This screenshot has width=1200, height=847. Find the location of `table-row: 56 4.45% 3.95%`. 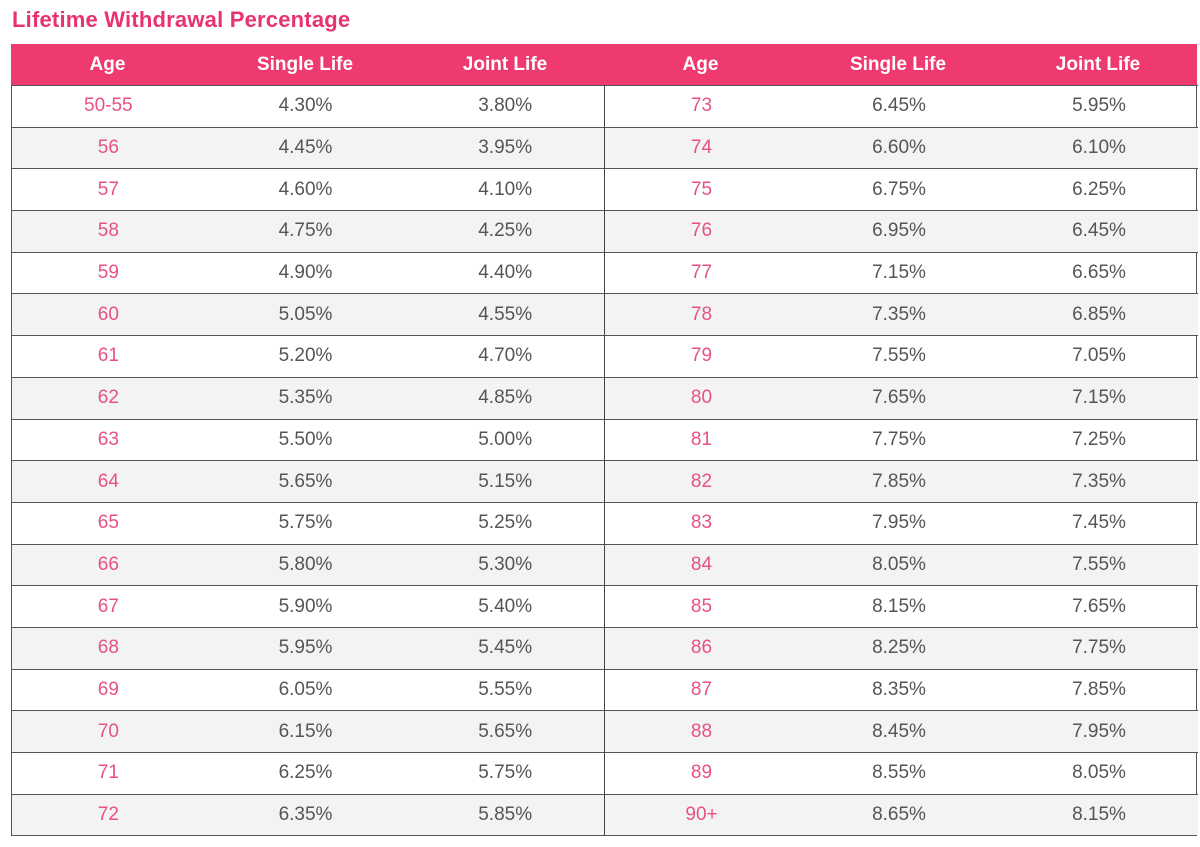

table-row: 56 4.45% 3.95% is located at coordinates (308, 147).